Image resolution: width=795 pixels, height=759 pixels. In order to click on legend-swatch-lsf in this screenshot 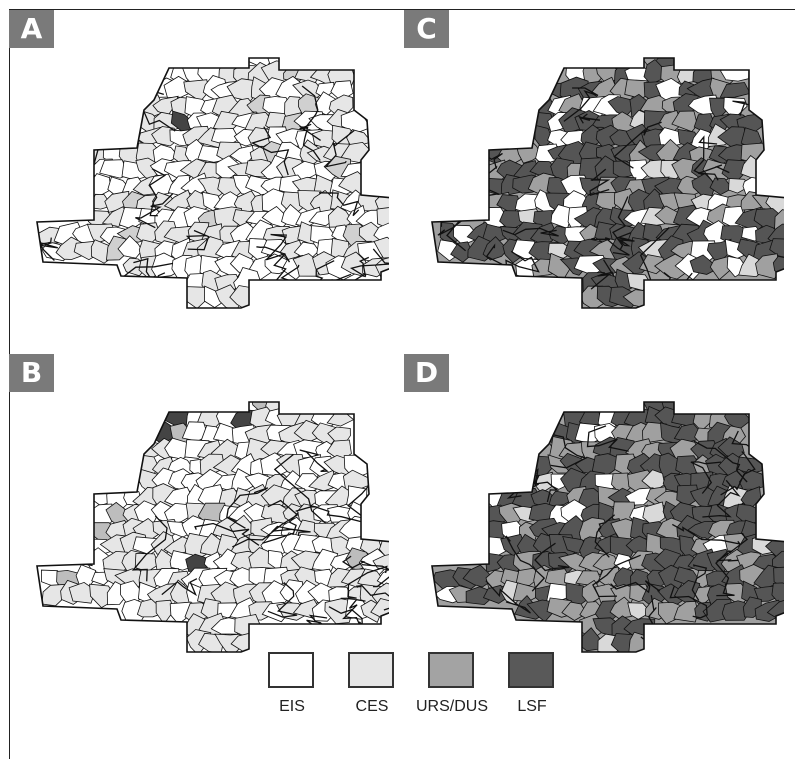, I will do `click(531, 670)`.